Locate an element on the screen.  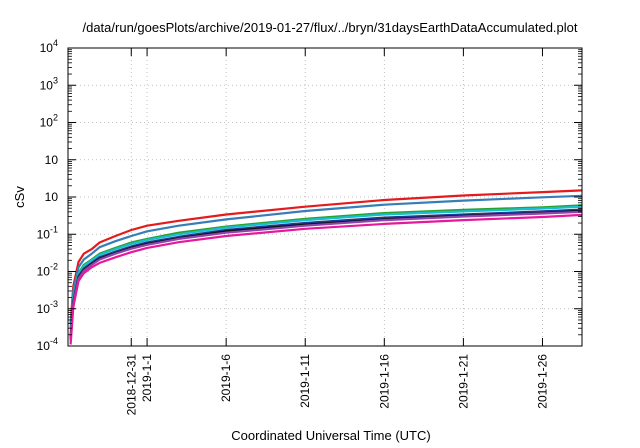
x-tick-label: 2019-1-1 is located at coordinates (147, 378).